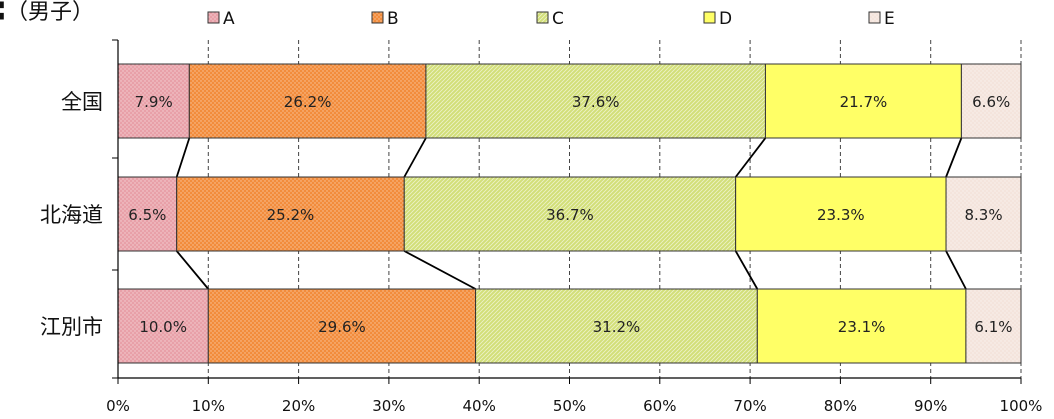 This screenshot has width=1054, height=419. I want to click on data-label: 6.1%, so click(993, 327).